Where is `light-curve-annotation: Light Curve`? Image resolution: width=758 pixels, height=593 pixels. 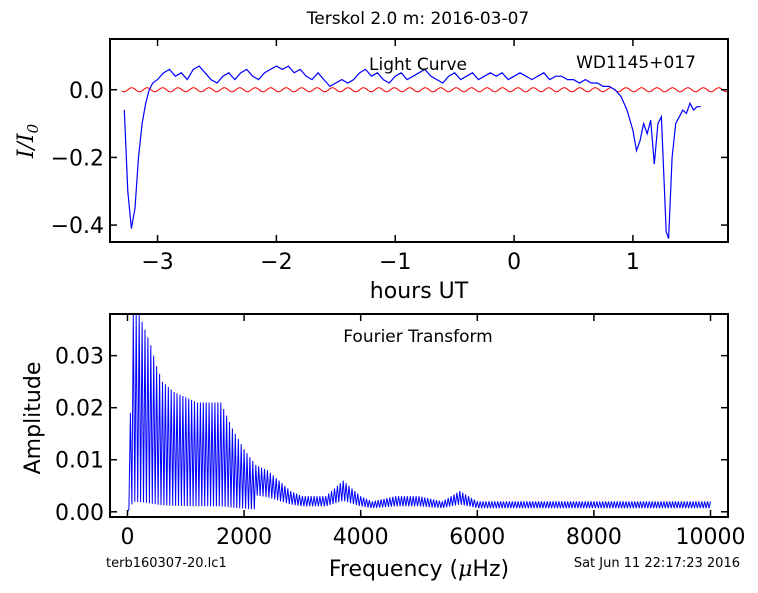 light-curve-annotation: Light Curve is located at coordinates (418, 65).